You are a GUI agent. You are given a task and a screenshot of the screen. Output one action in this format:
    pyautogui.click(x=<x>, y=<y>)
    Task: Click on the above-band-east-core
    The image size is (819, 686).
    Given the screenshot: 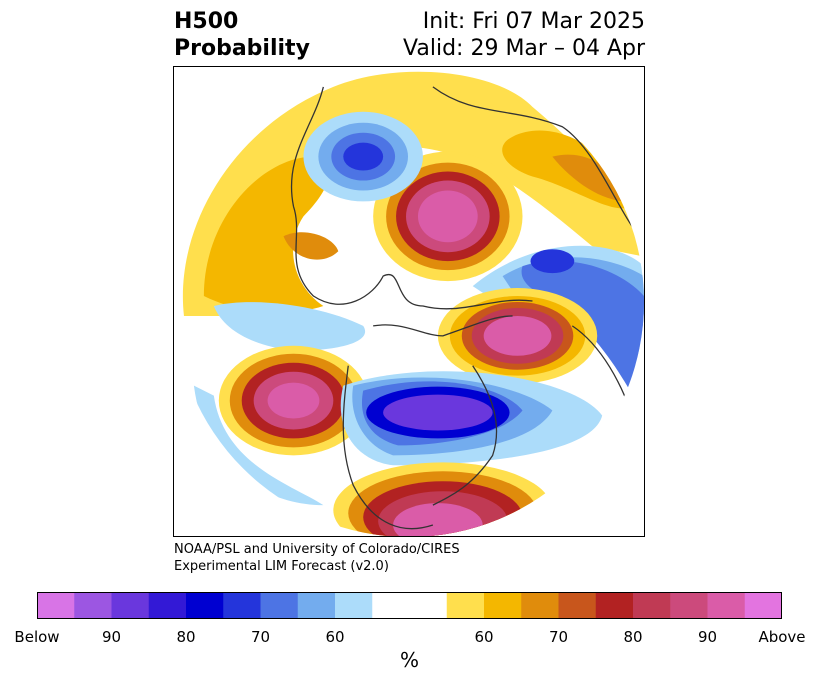 What is the action you would take?
    pyautogui.click(x=590, y=178)
    